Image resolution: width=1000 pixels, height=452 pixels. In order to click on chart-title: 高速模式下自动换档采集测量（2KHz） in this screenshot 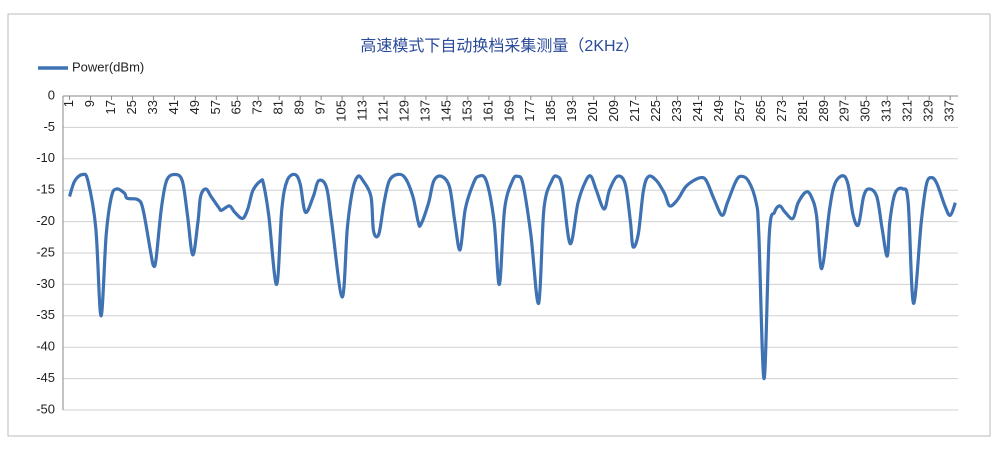, I will do `click(499, 46)`.